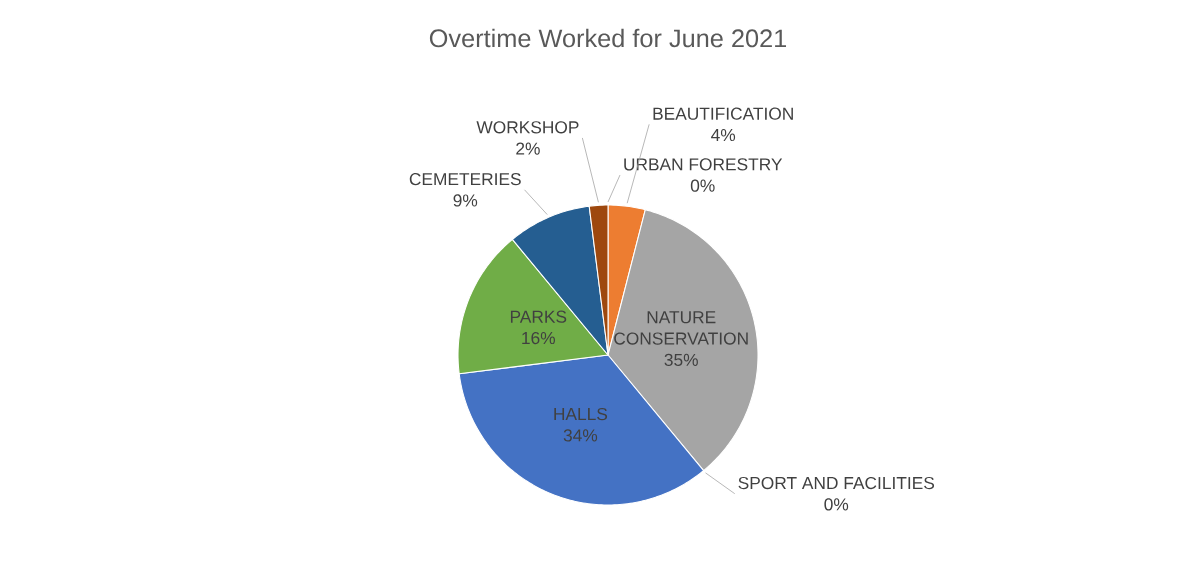  Describe the element at coordinates (681, 328) in the screenshot. I see `slice-label: NATURE CONSERVATION` at that location.